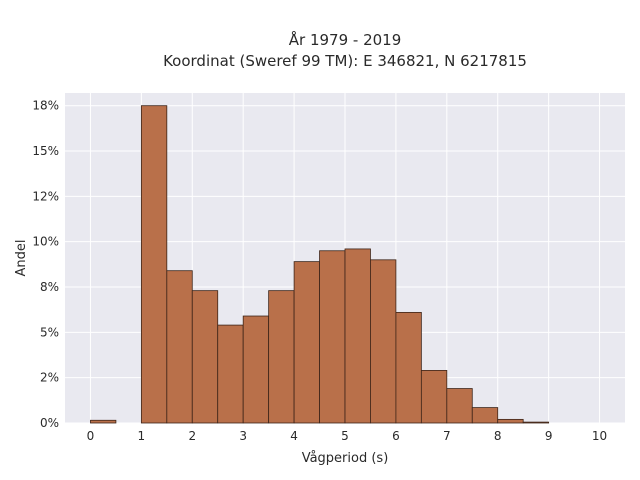 This screenshot has height=480, width=640. I want to click on x-tick-label: 0, so click(91, 436).